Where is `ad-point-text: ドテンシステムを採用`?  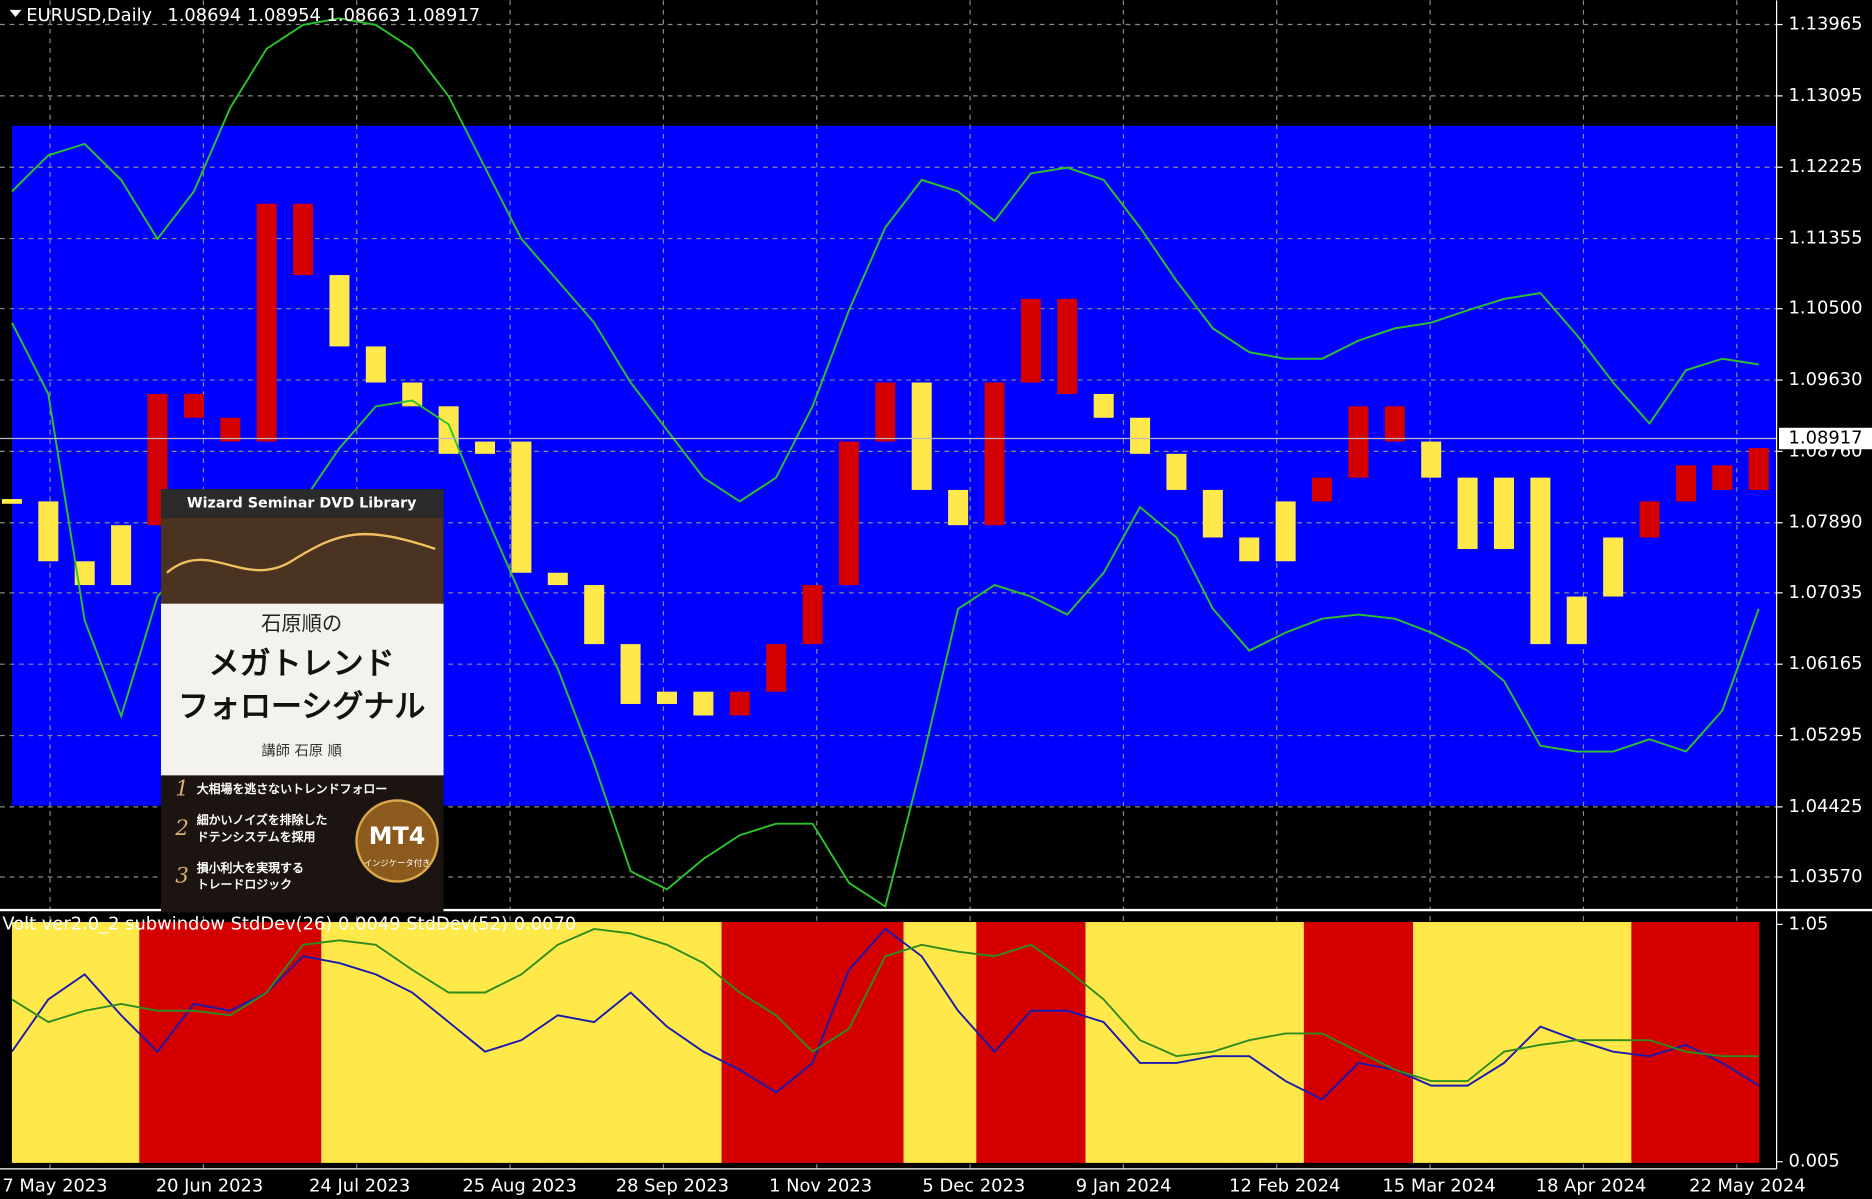 ad-point-text: ドテンシステムを採用 is located at coordinates (256, 837).